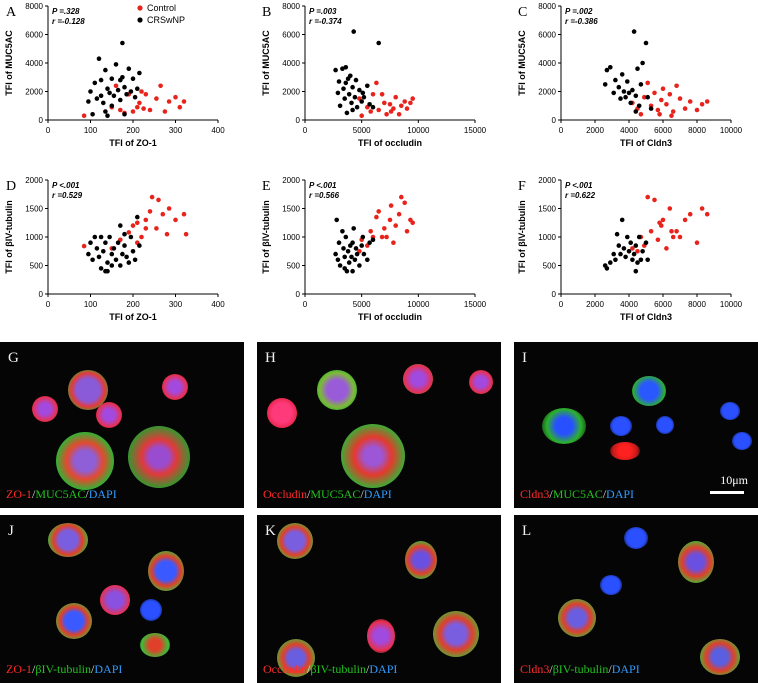 The height and width of the screenshot is (683, 758). What do you see at coordinates (390, 143) in the screenshot?
I see `x-axis-label: TFI of occludin` at bounding box center [390, 143].